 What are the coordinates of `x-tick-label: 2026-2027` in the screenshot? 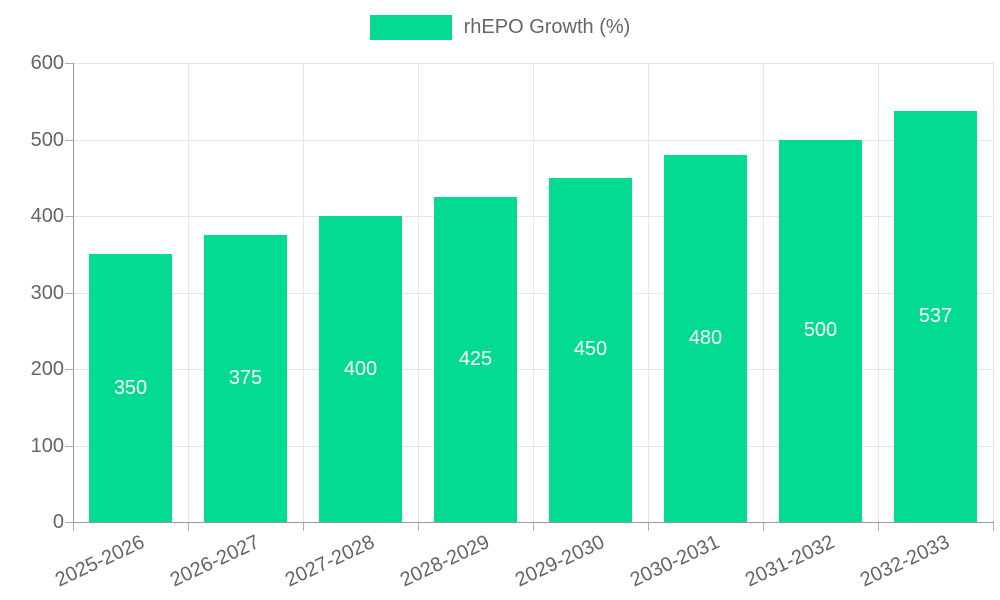 It's located at (214, 561).